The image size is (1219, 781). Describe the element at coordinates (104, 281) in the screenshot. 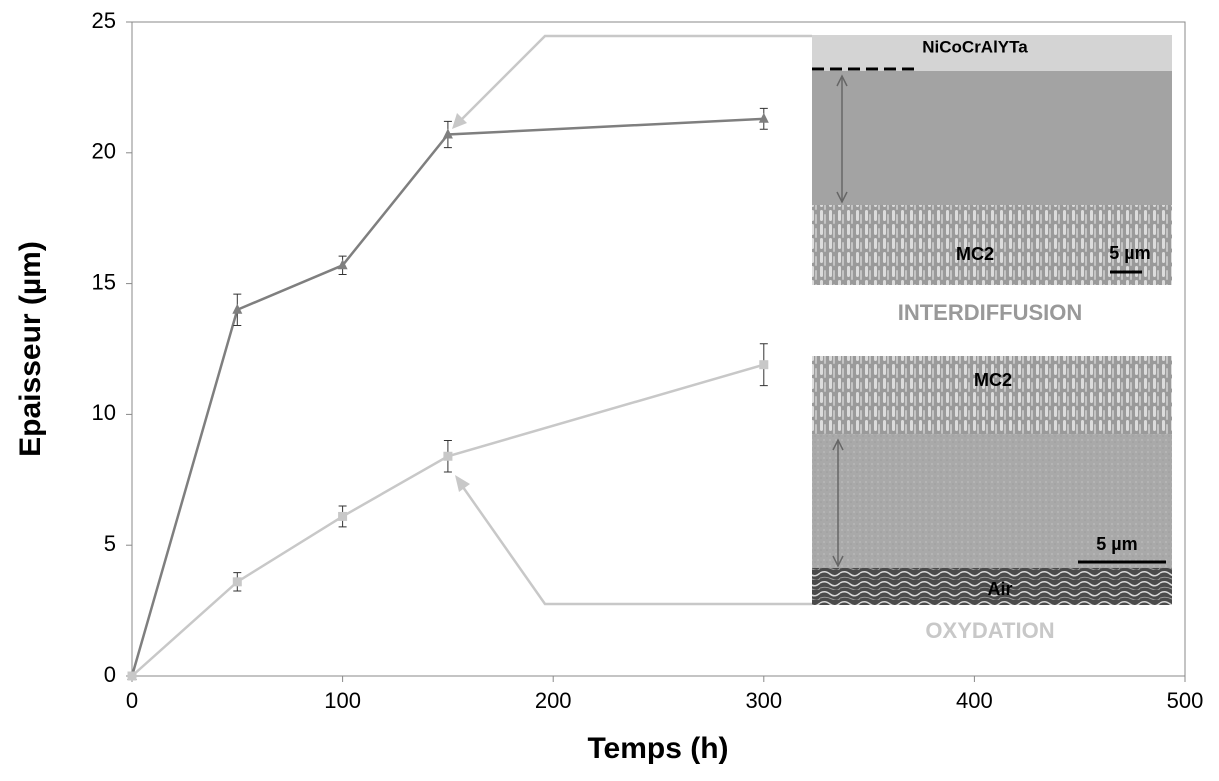

I see `y-tick-label: 15` at that location.